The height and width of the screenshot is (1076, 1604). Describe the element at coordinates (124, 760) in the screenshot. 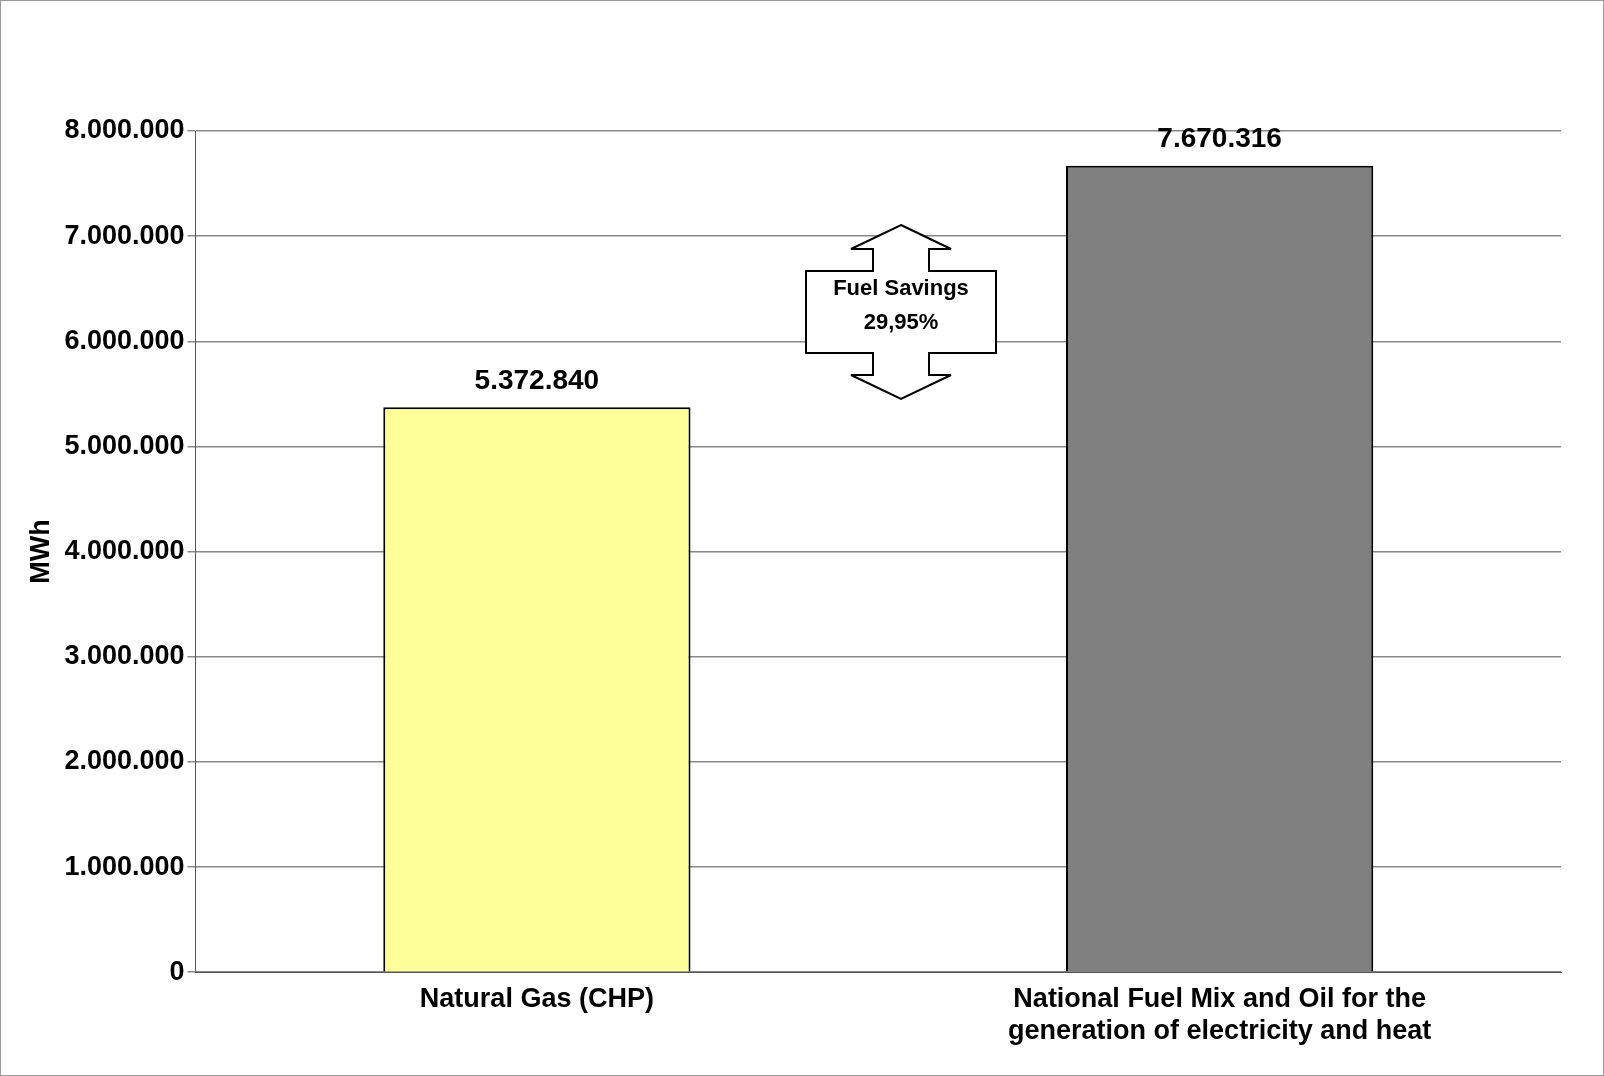

I see `y-tick-label: 2.000.000` at that location.